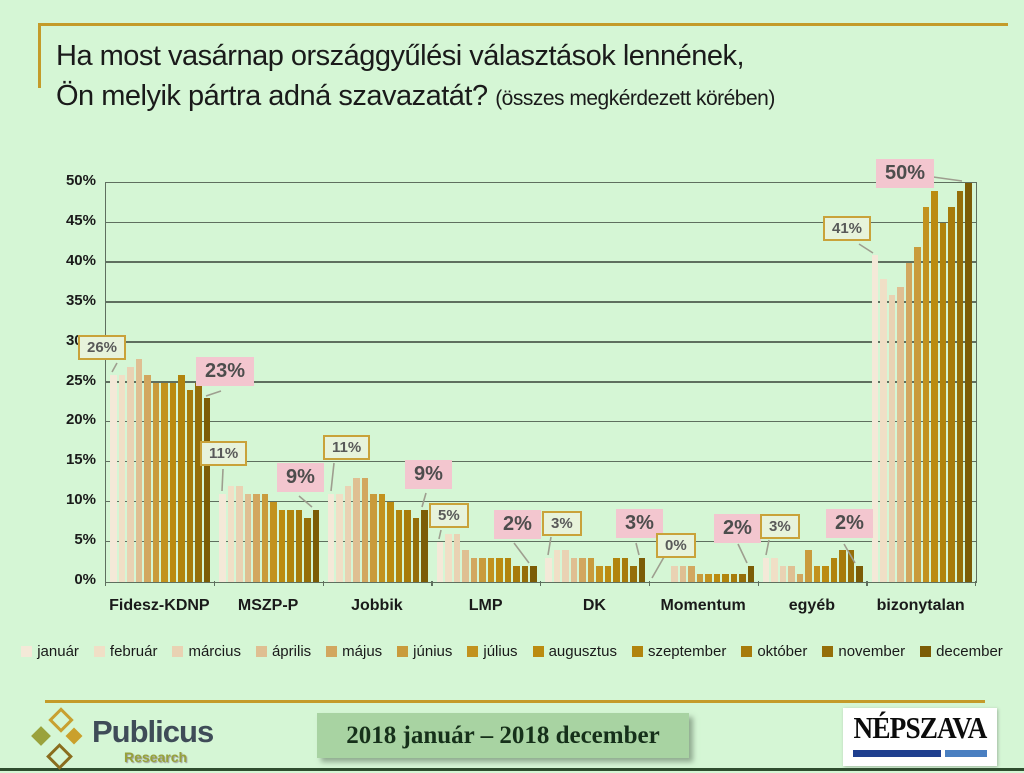 The height and width of the screenshot is (773, 1024). What do you see at coordinates (499, 570) in the screenshot?
I see `bar-LMP-augusztus` at bounding box center [499, 570].